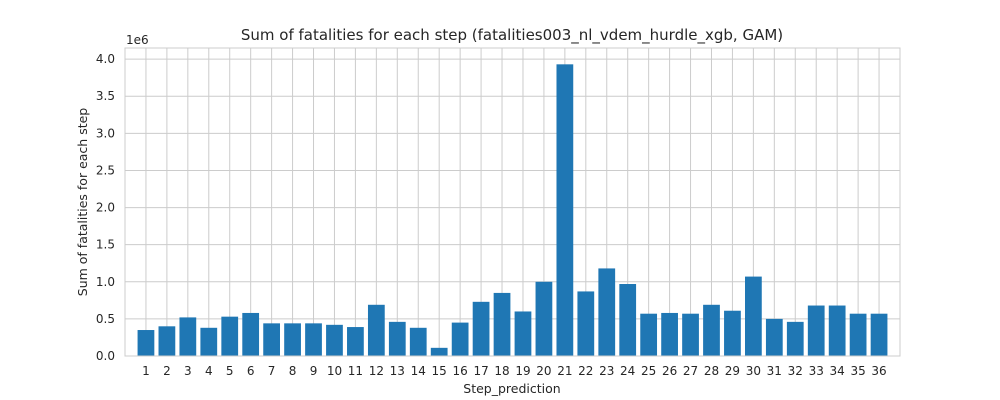 This screenshot has width=1000, height=400. Describe the element at coordinates (105, 170) in the screenshot. I see `y-tick-label: 2.5` at that location.